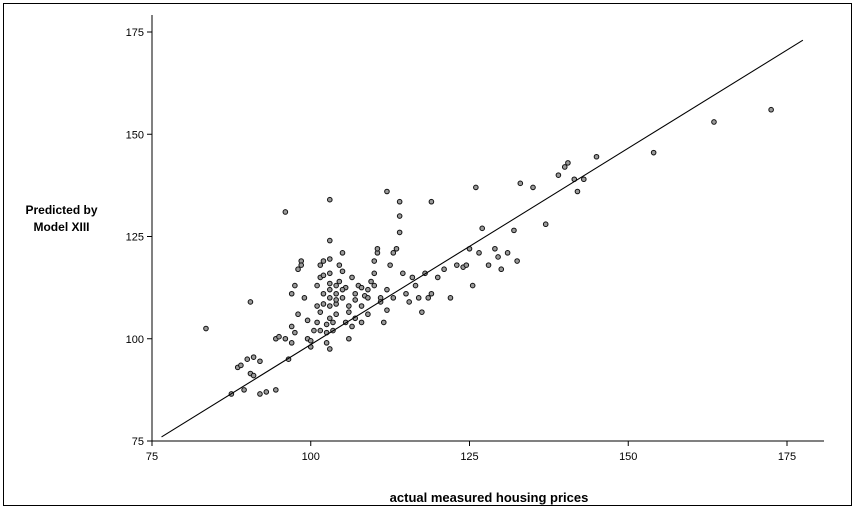 The width and height of the screenshot is (857, 510). What do you see at coordinates (311, 457) in the screenshot?
I see `x-tick-label: 100` at bounding box center [311, 457].